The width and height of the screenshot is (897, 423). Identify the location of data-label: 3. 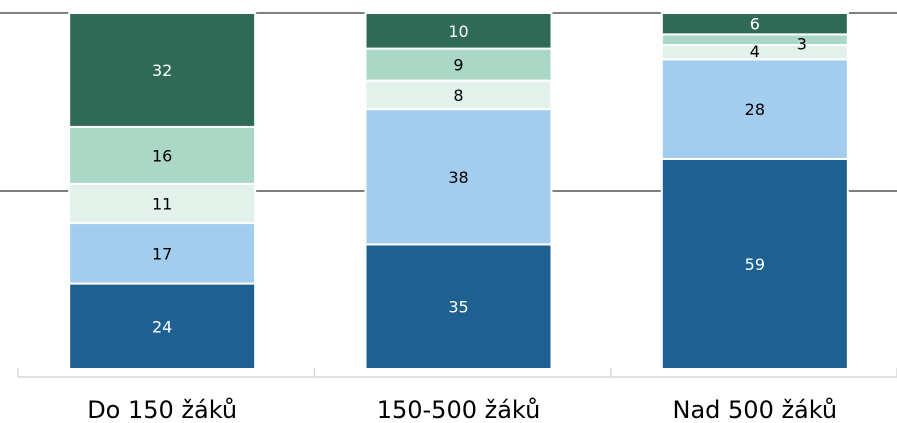
(802, 43).